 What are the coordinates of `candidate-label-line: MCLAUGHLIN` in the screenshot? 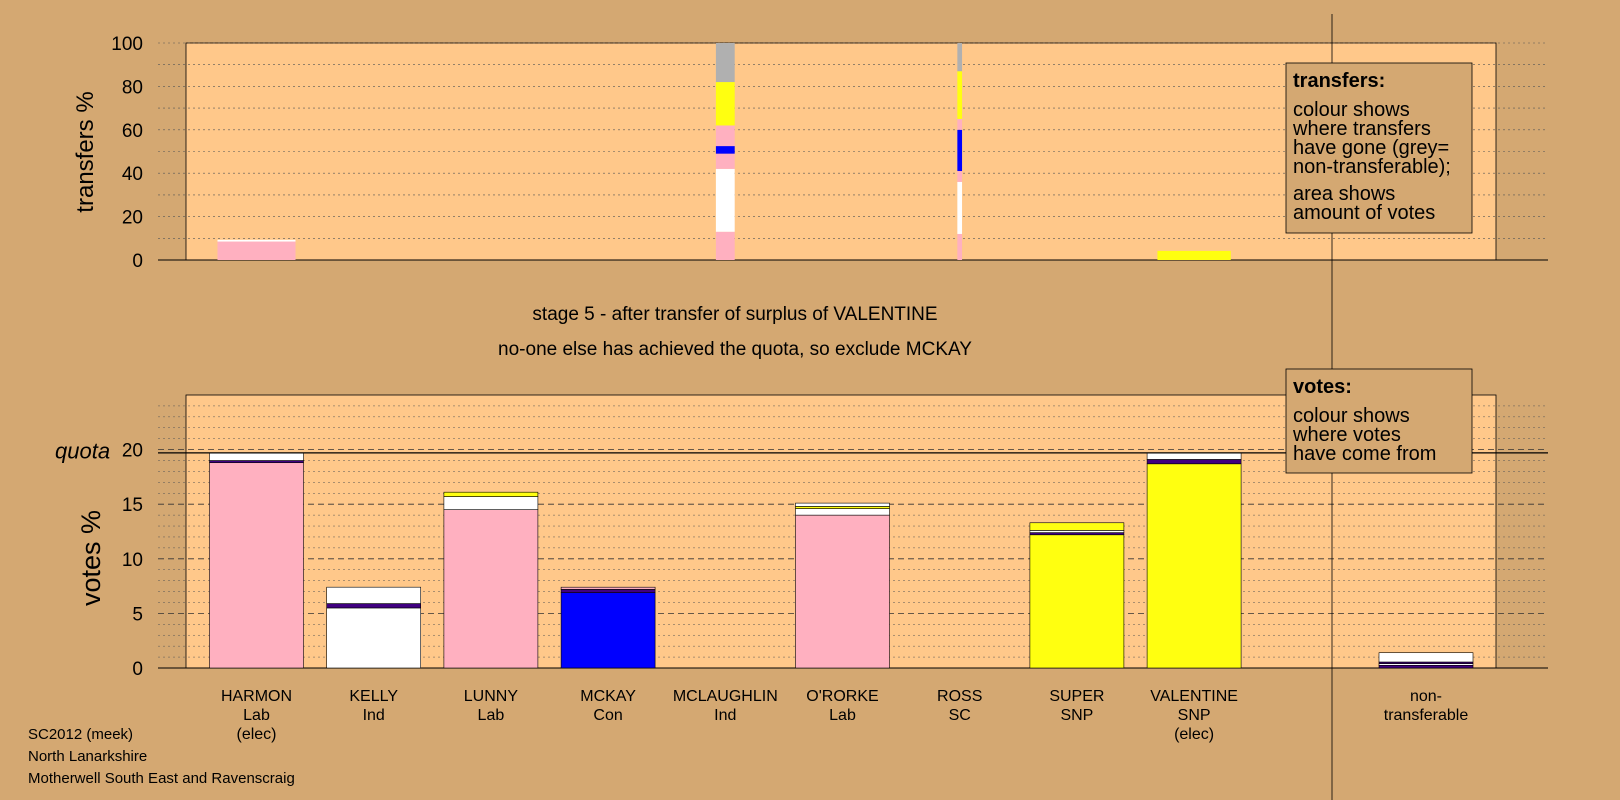 It's located at (725, 696).